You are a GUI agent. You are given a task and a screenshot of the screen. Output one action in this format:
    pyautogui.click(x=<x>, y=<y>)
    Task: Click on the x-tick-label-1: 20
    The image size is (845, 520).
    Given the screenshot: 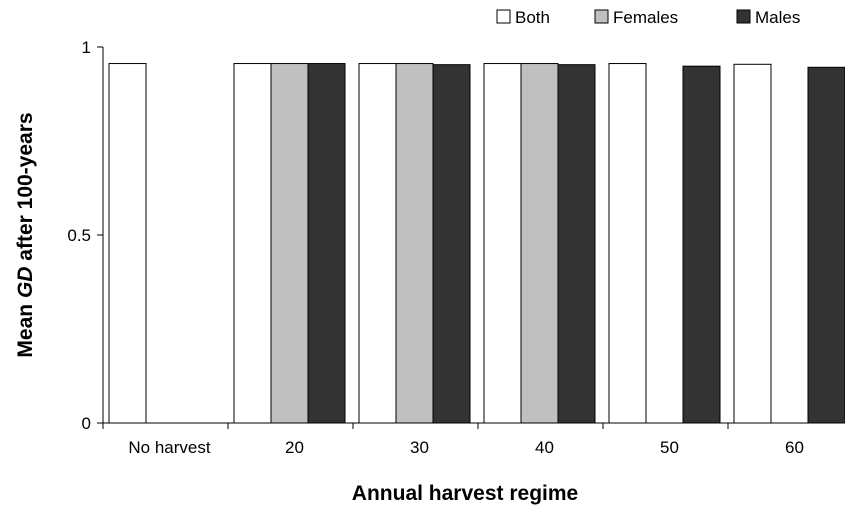 What is the action you would take?
    pyautogui.click(x=294, y=447)
    